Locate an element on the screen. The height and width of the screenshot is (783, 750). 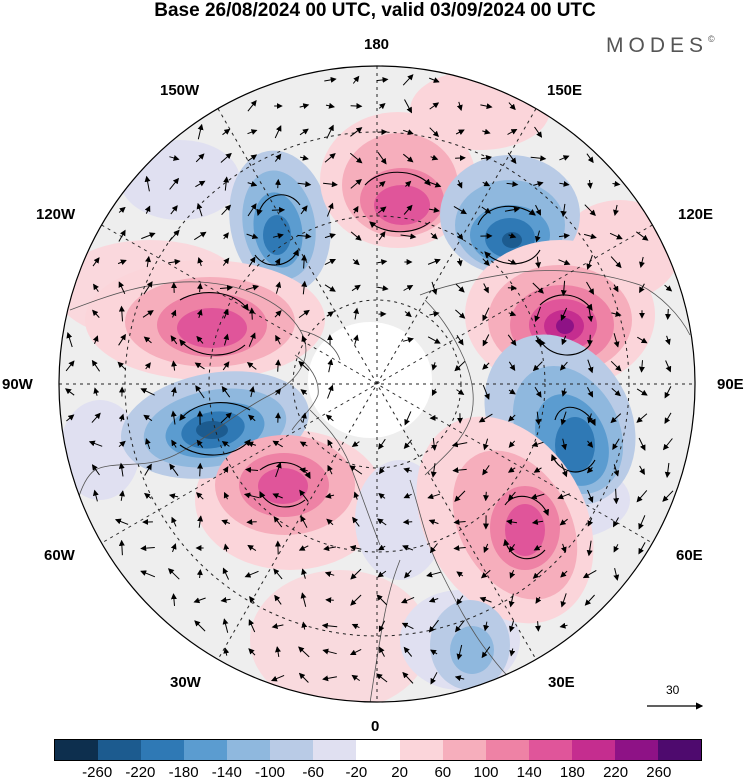
colorbar is located at coordinates (378, 750).